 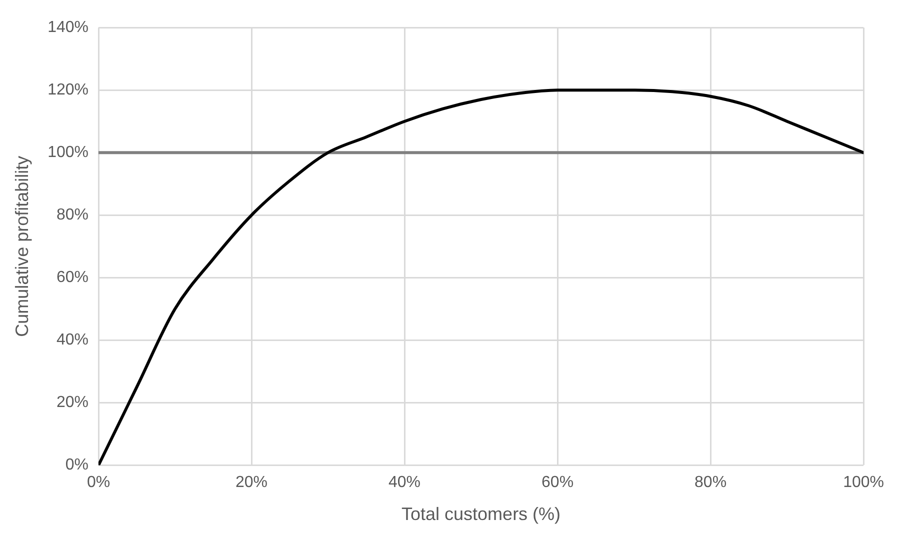 What do you see at coordinates (98, 483) in the screenshot?
I see `x-tick-label: 0%` at bounding box center [98, 483].